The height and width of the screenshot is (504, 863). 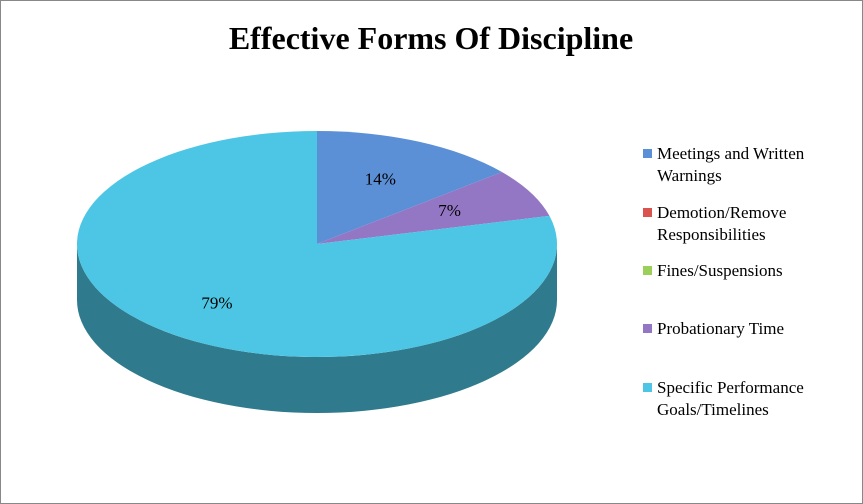 What do you see at coordinates (721, 328) in the screenshot?
I see `legend-label: Probationary Time` at bounding box center [721, 328].